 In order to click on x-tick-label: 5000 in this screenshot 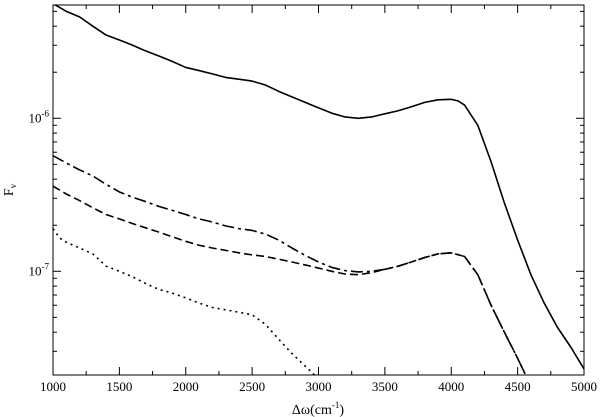, I will do `click(584, 386)`.